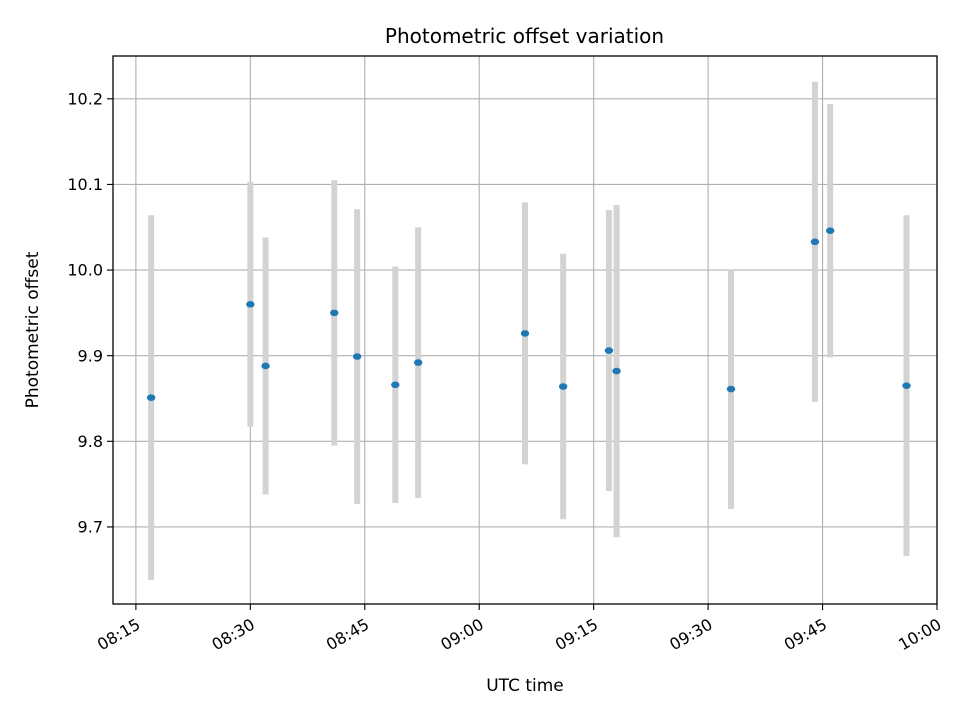 Image resolution: width=960 pixels, height=720 pixels. I want to click on y-tick-label: 9.9, so click(90, 355).